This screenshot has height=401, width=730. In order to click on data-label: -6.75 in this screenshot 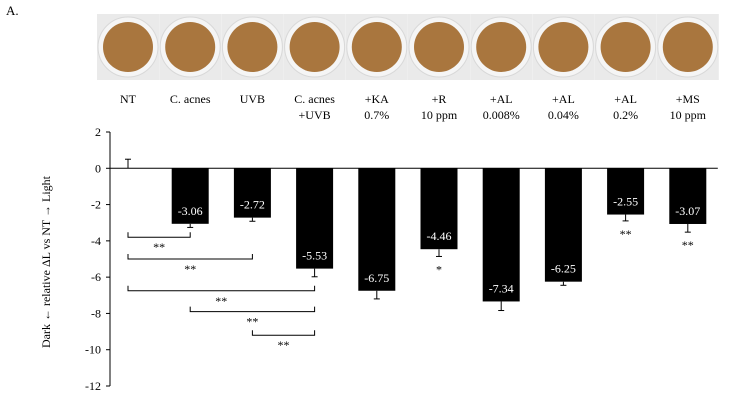, I will do `click(376, 278)`.